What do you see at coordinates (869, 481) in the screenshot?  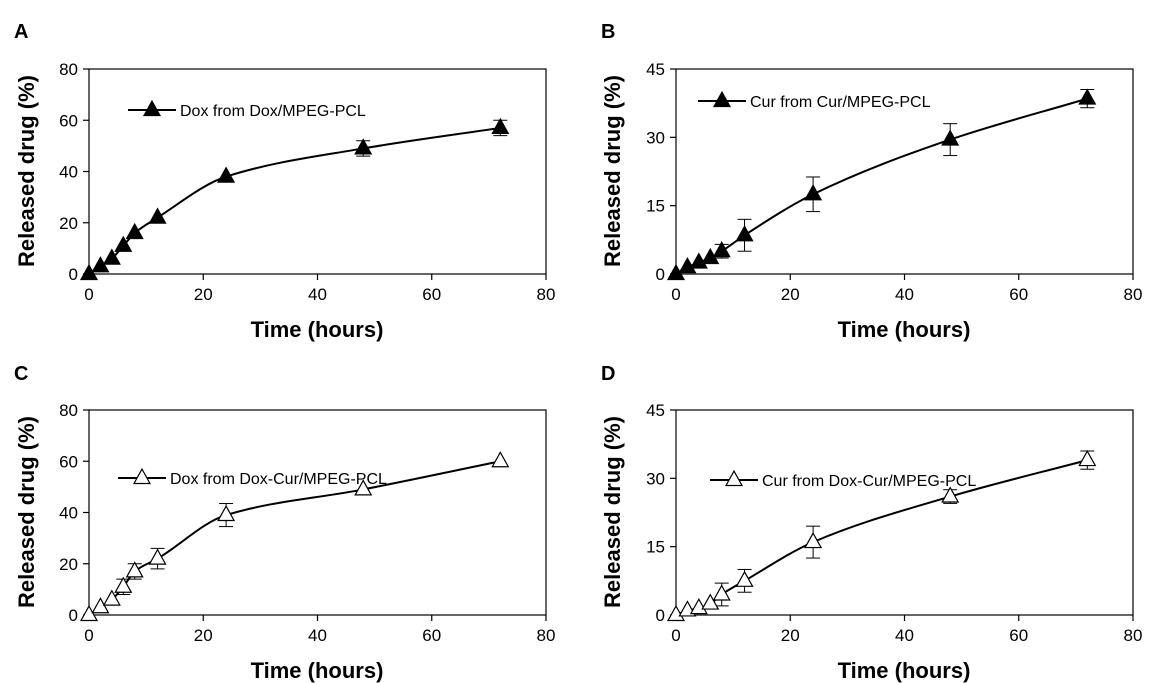 I see `legend-label: Cur from Dox-Cur/MPEG-PCL` at bounding box center [869, 481].